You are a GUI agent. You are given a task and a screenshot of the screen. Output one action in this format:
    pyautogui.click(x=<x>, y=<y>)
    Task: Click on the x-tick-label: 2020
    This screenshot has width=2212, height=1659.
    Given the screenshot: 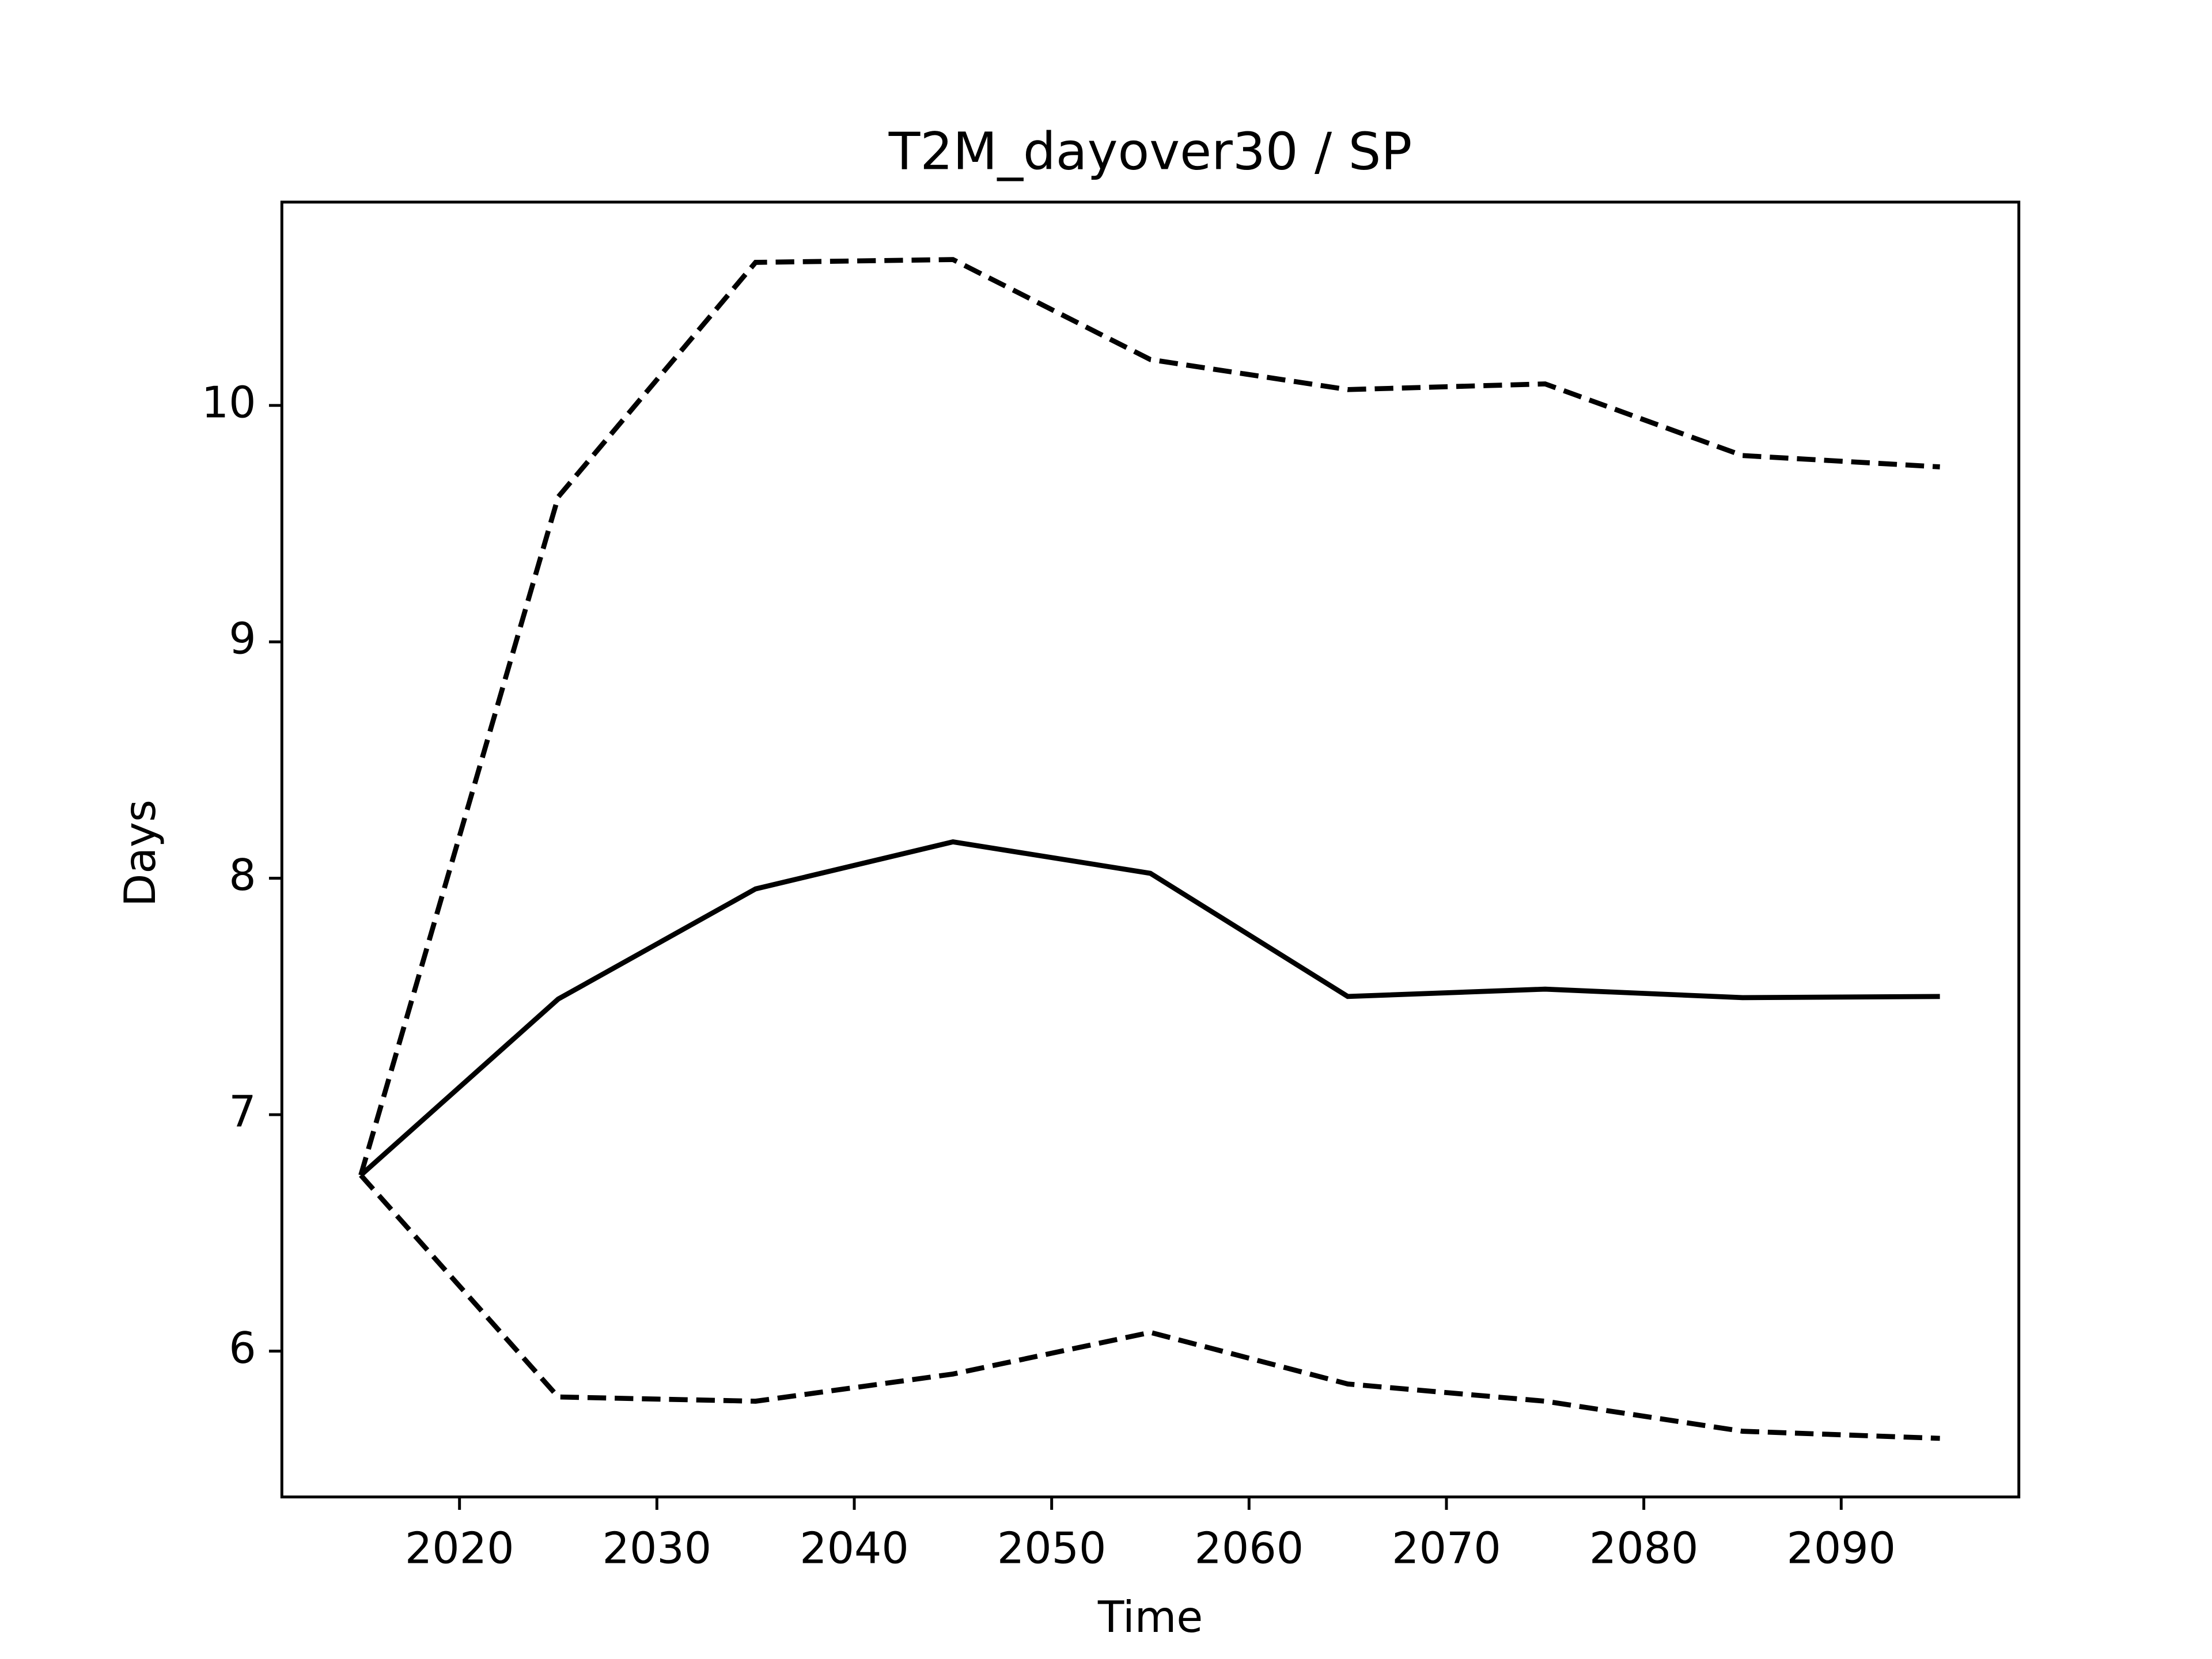 What is the action you would take?
    pyautogui.click(x=459, y=1549)
    